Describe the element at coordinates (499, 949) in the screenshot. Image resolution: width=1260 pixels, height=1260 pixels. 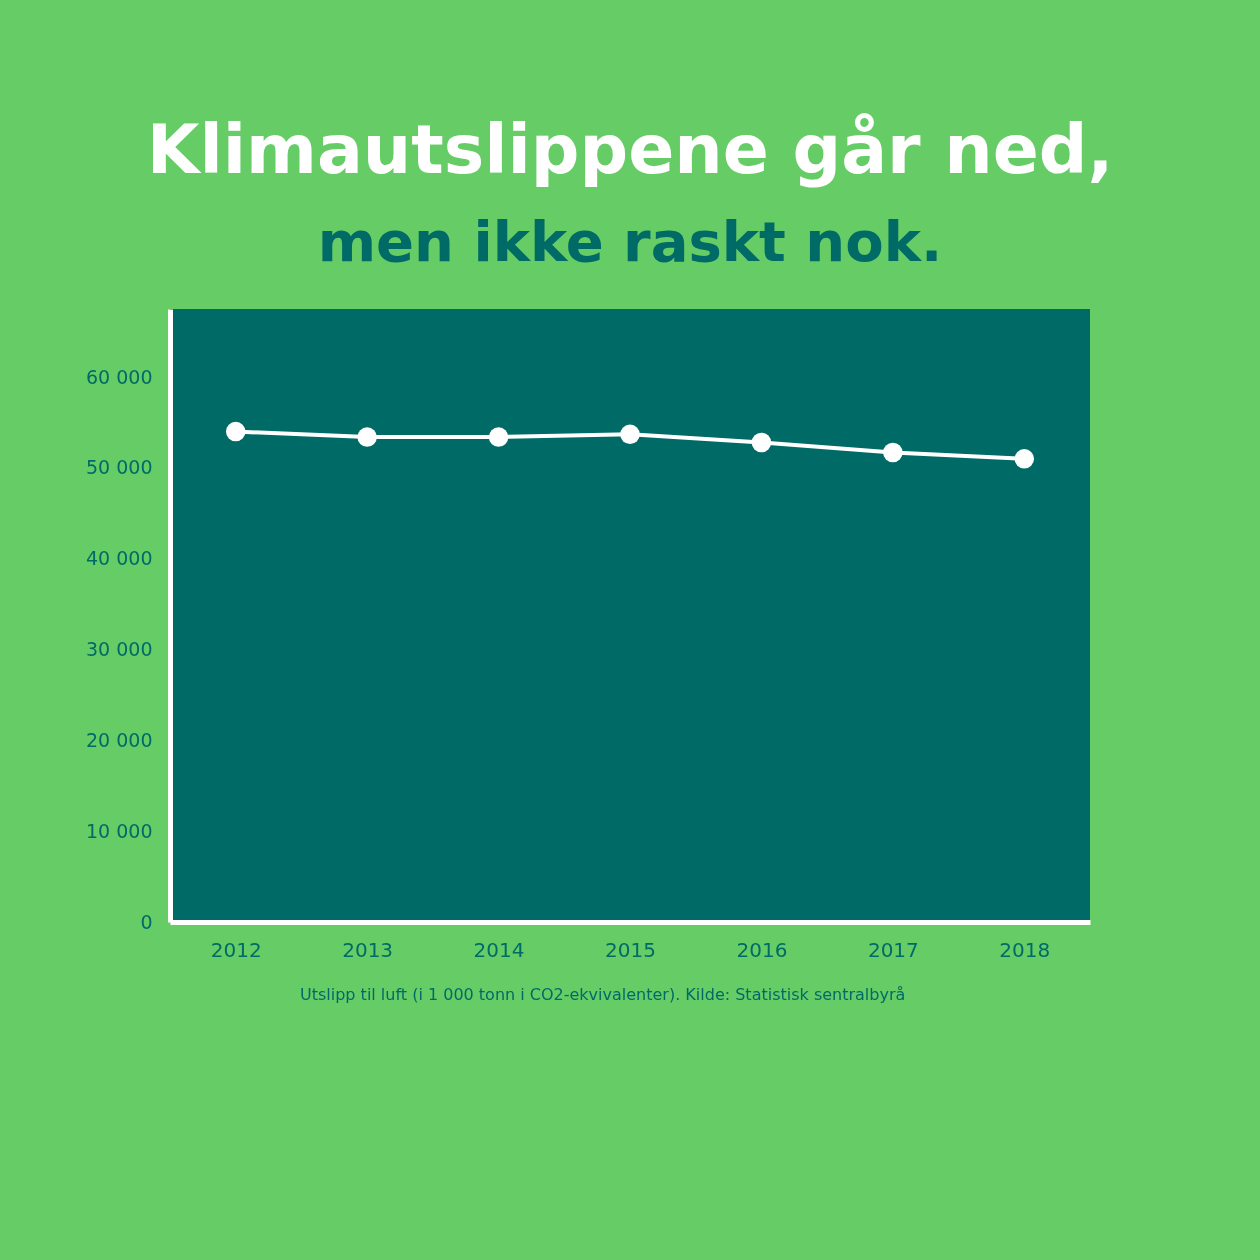
I see `x-tick-label: 2014` at that location.